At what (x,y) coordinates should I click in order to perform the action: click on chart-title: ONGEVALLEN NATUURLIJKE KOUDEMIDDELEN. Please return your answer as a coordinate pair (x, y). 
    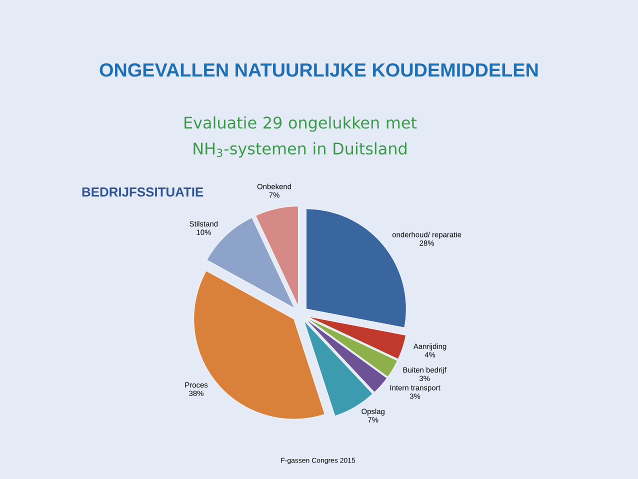
    Looking at the image, I should click on (319, 70).